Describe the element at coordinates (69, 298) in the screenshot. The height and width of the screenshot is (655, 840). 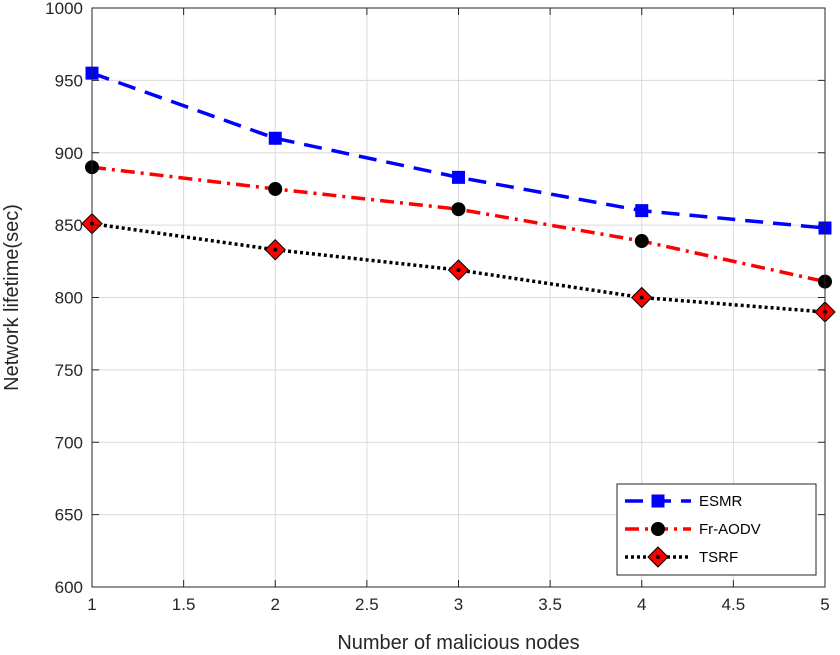
I see `y-tick-label: 800` at that location.